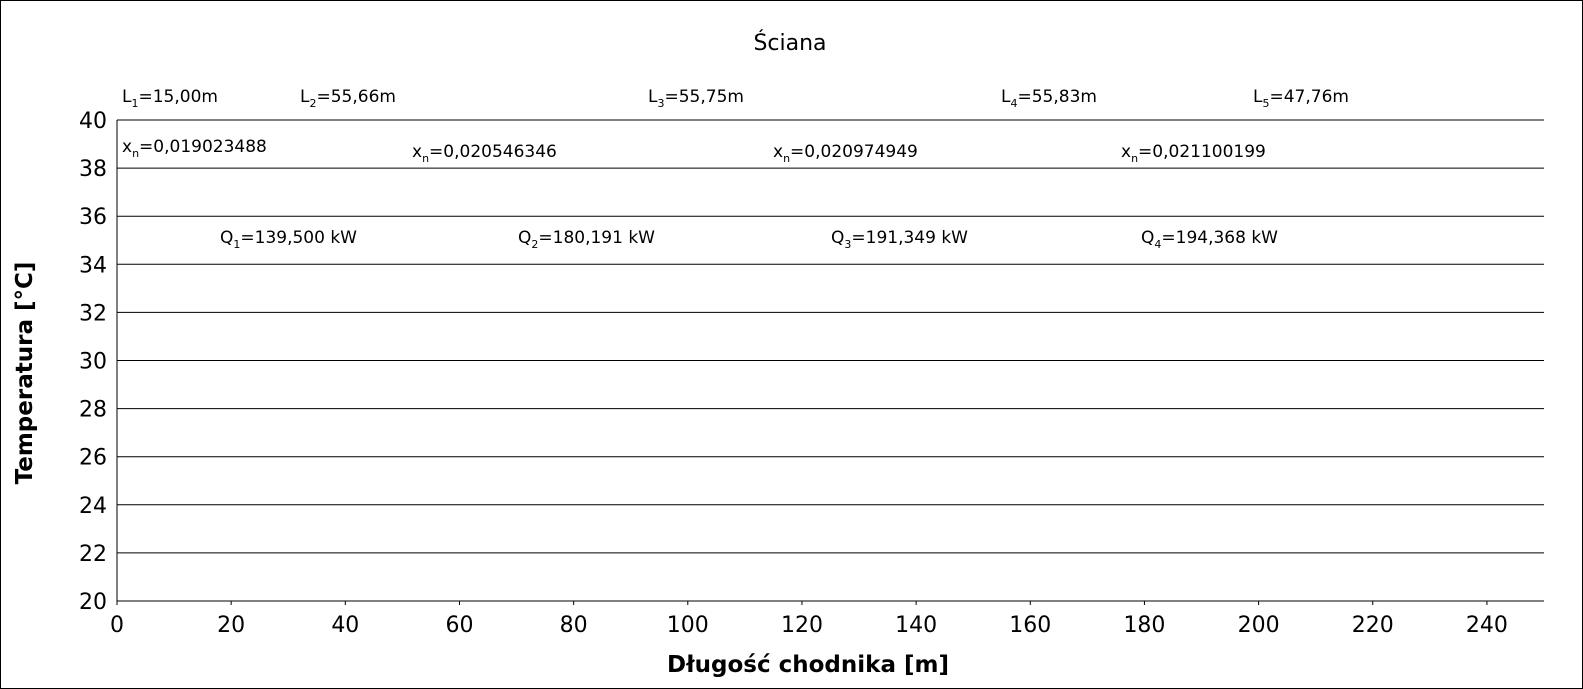 This screenshot has width=1583, height=689. Describe the element at coordinates (1219, 238) in the screenshot. I see `annotation-text: =194,368 kW` at that location.